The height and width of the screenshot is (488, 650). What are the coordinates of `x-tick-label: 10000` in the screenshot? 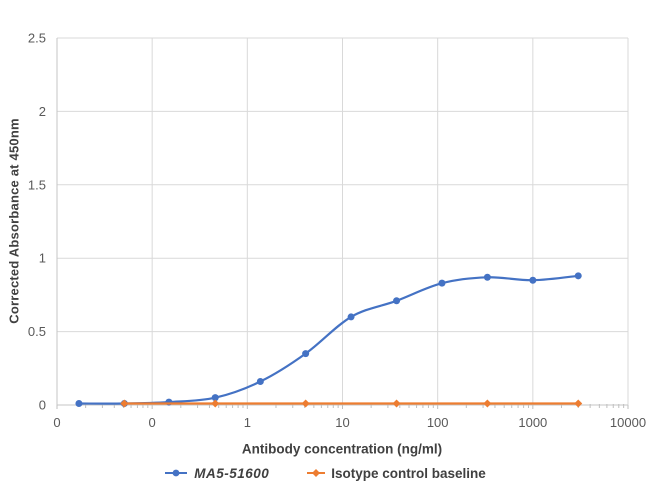 It's located at (628, 422).